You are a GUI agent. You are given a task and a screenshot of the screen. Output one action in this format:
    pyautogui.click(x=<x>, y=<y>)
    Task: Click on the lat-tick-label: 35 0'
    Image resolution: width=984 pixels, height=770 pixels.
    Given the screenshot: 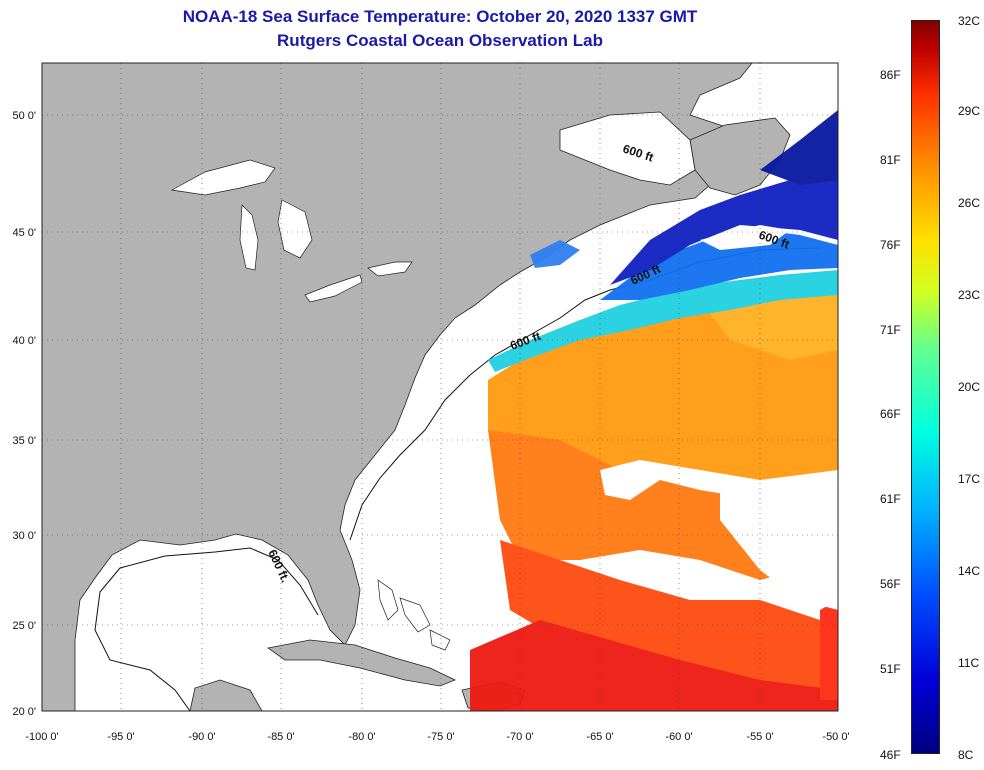 What is the action you would take?
    pyautogui.click(x=24, y=441)
    